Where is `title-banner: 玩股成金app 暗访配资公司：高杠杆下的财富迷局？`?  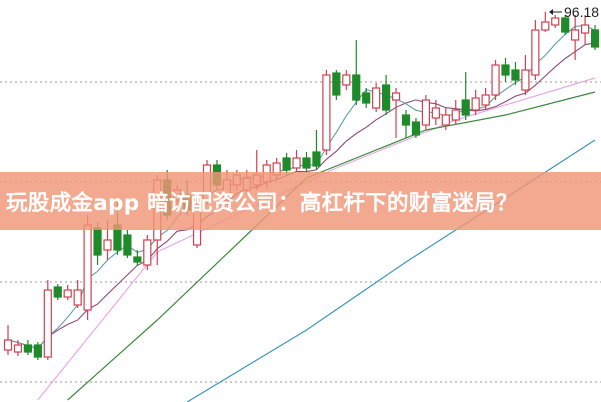
title-banner: 玩股成金app 暗访配资公司：高杠杆下的财富迷局？ is located at coordinates (300, 201).